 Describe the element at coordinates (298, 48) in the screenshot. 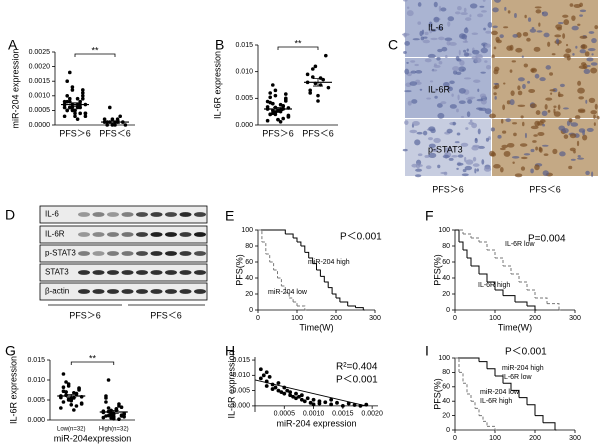

I see `significance-bracket` at that location.